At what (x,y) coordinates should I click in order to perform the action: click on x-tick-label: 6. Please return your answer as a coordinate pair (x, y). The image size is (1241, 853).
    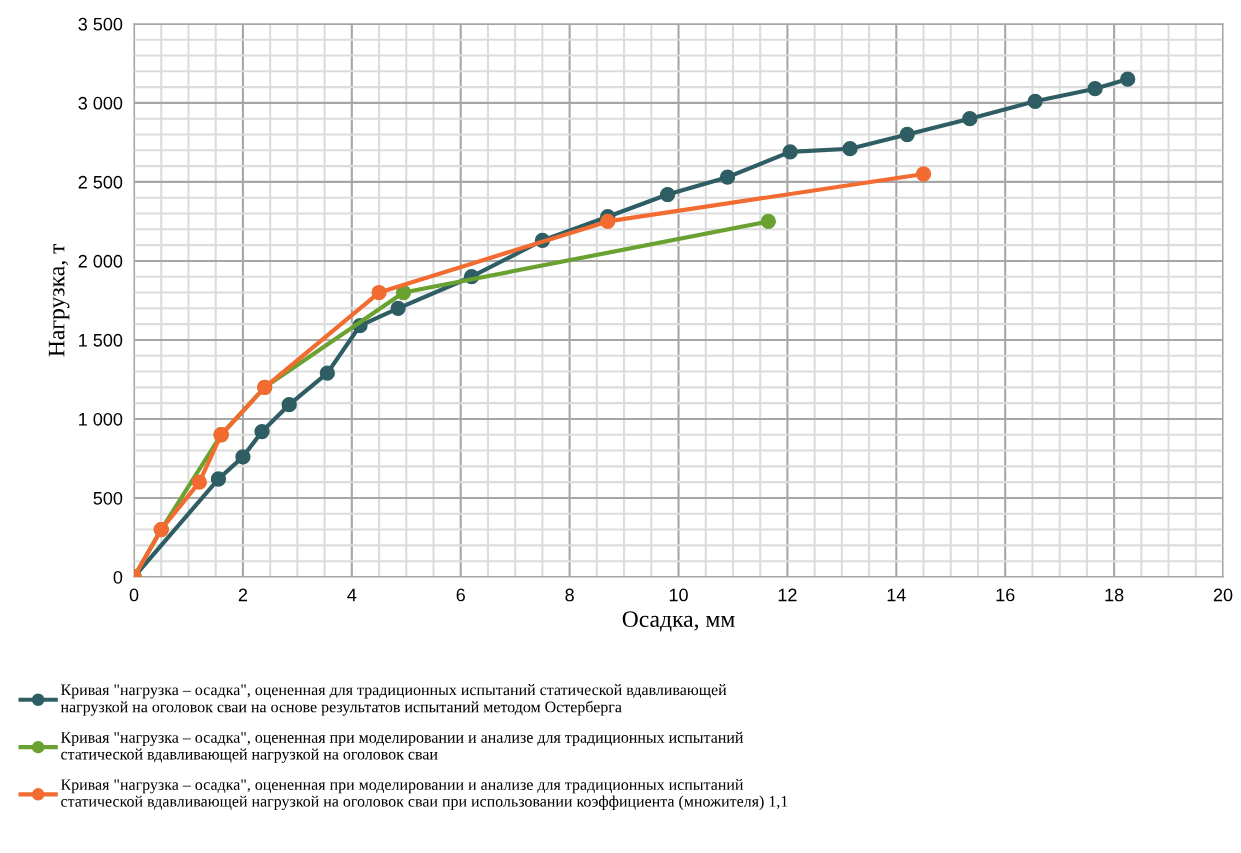
    Looking at the image, I should click on (460, 595).